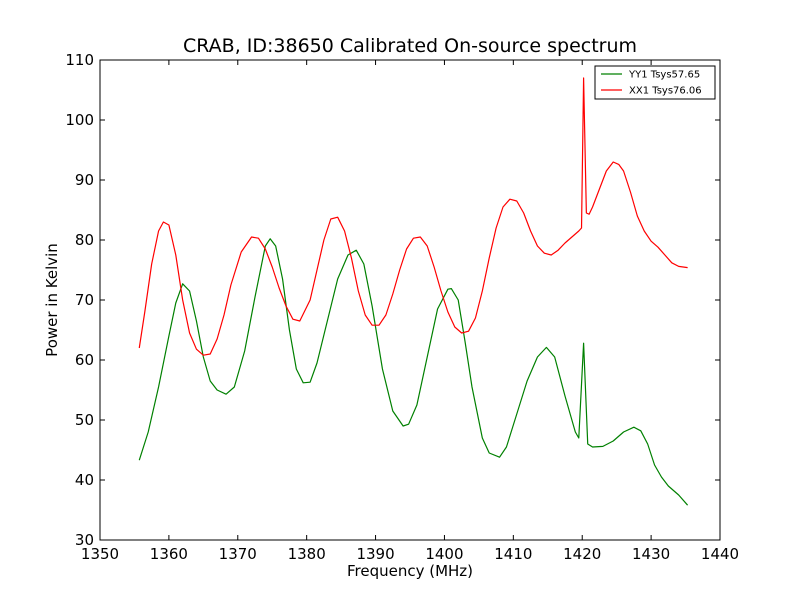  What do you see at coordinates (238, 554) in the screenshot?
I see `x-tick-label: 1370` at bounding box center [238, 554].